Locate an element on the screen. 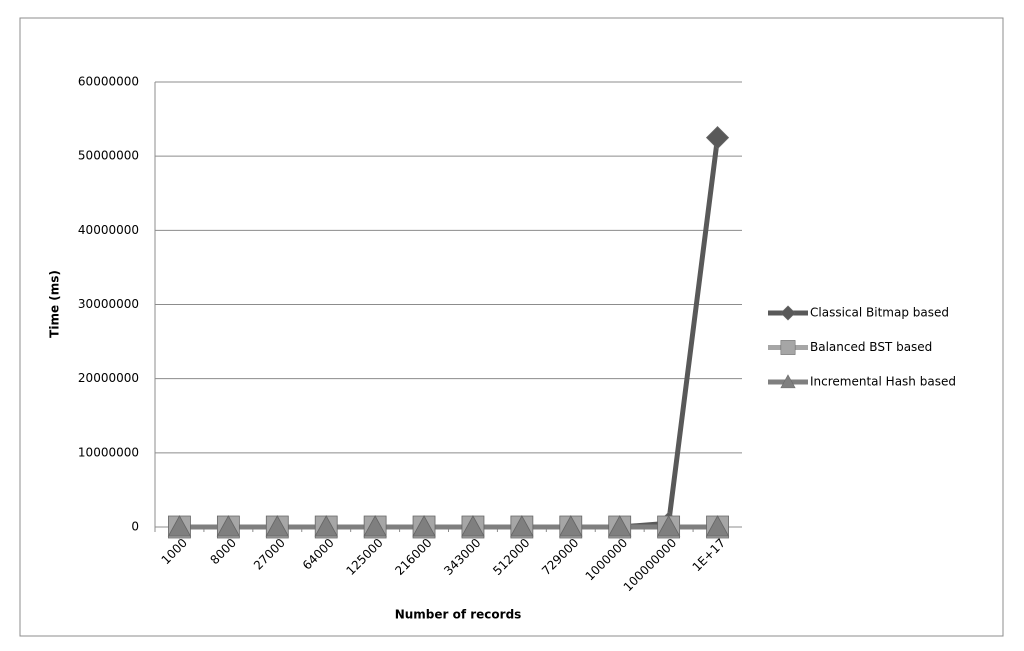 This screenshot has width=1024, height=651. y-tick-label: 10000000 is located at coordinates (108, 452).